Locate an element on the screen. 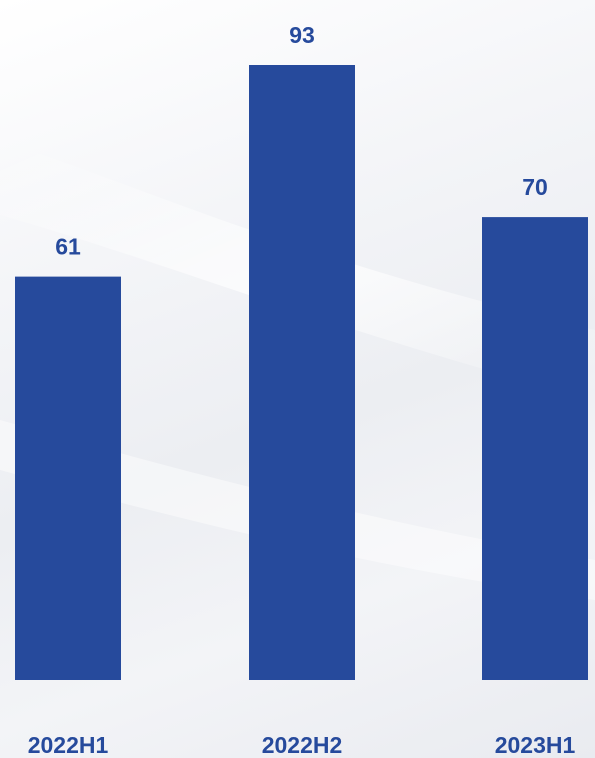  category-label-2022H2: 2022H2 is located at coordinates (302, 745).